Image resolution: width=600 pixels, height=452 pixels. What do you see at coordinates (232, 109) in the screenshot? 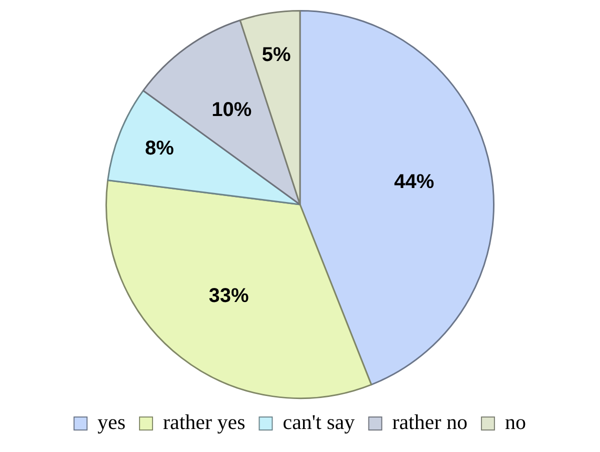
I see `data-label: 10%` at bounding box center [232, 109].